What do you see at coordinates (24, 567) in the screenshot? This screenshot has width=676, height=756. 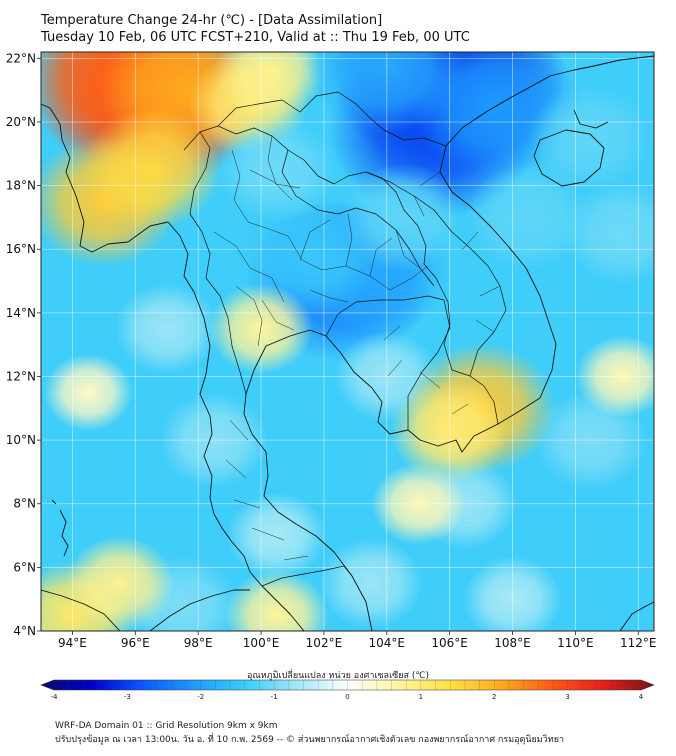 I see `lat-tick-label: 6°N` at bounding box center [24, 567].